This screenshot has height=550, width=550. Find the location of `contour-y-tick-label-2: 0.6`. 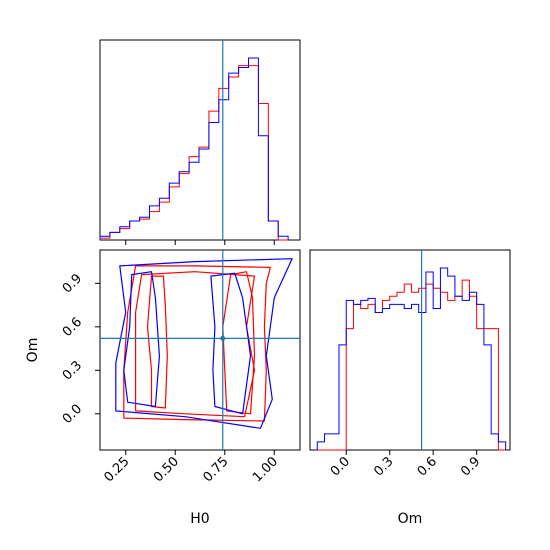

contour-y-tick-label-2: 0.6 is located at coordinates (72, 327).